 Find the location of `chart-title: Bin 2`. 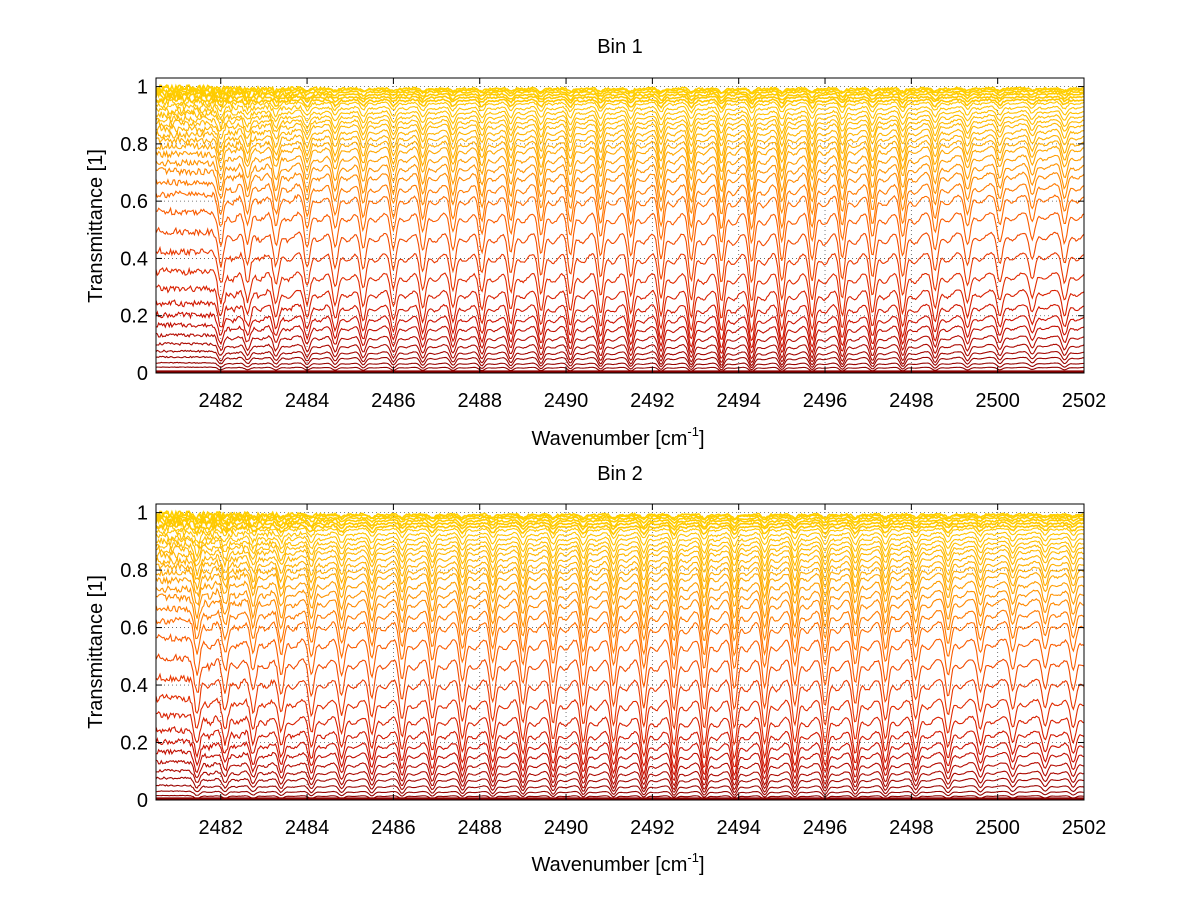

chart-title: Bin 2 is located at coordinates (620, 474).